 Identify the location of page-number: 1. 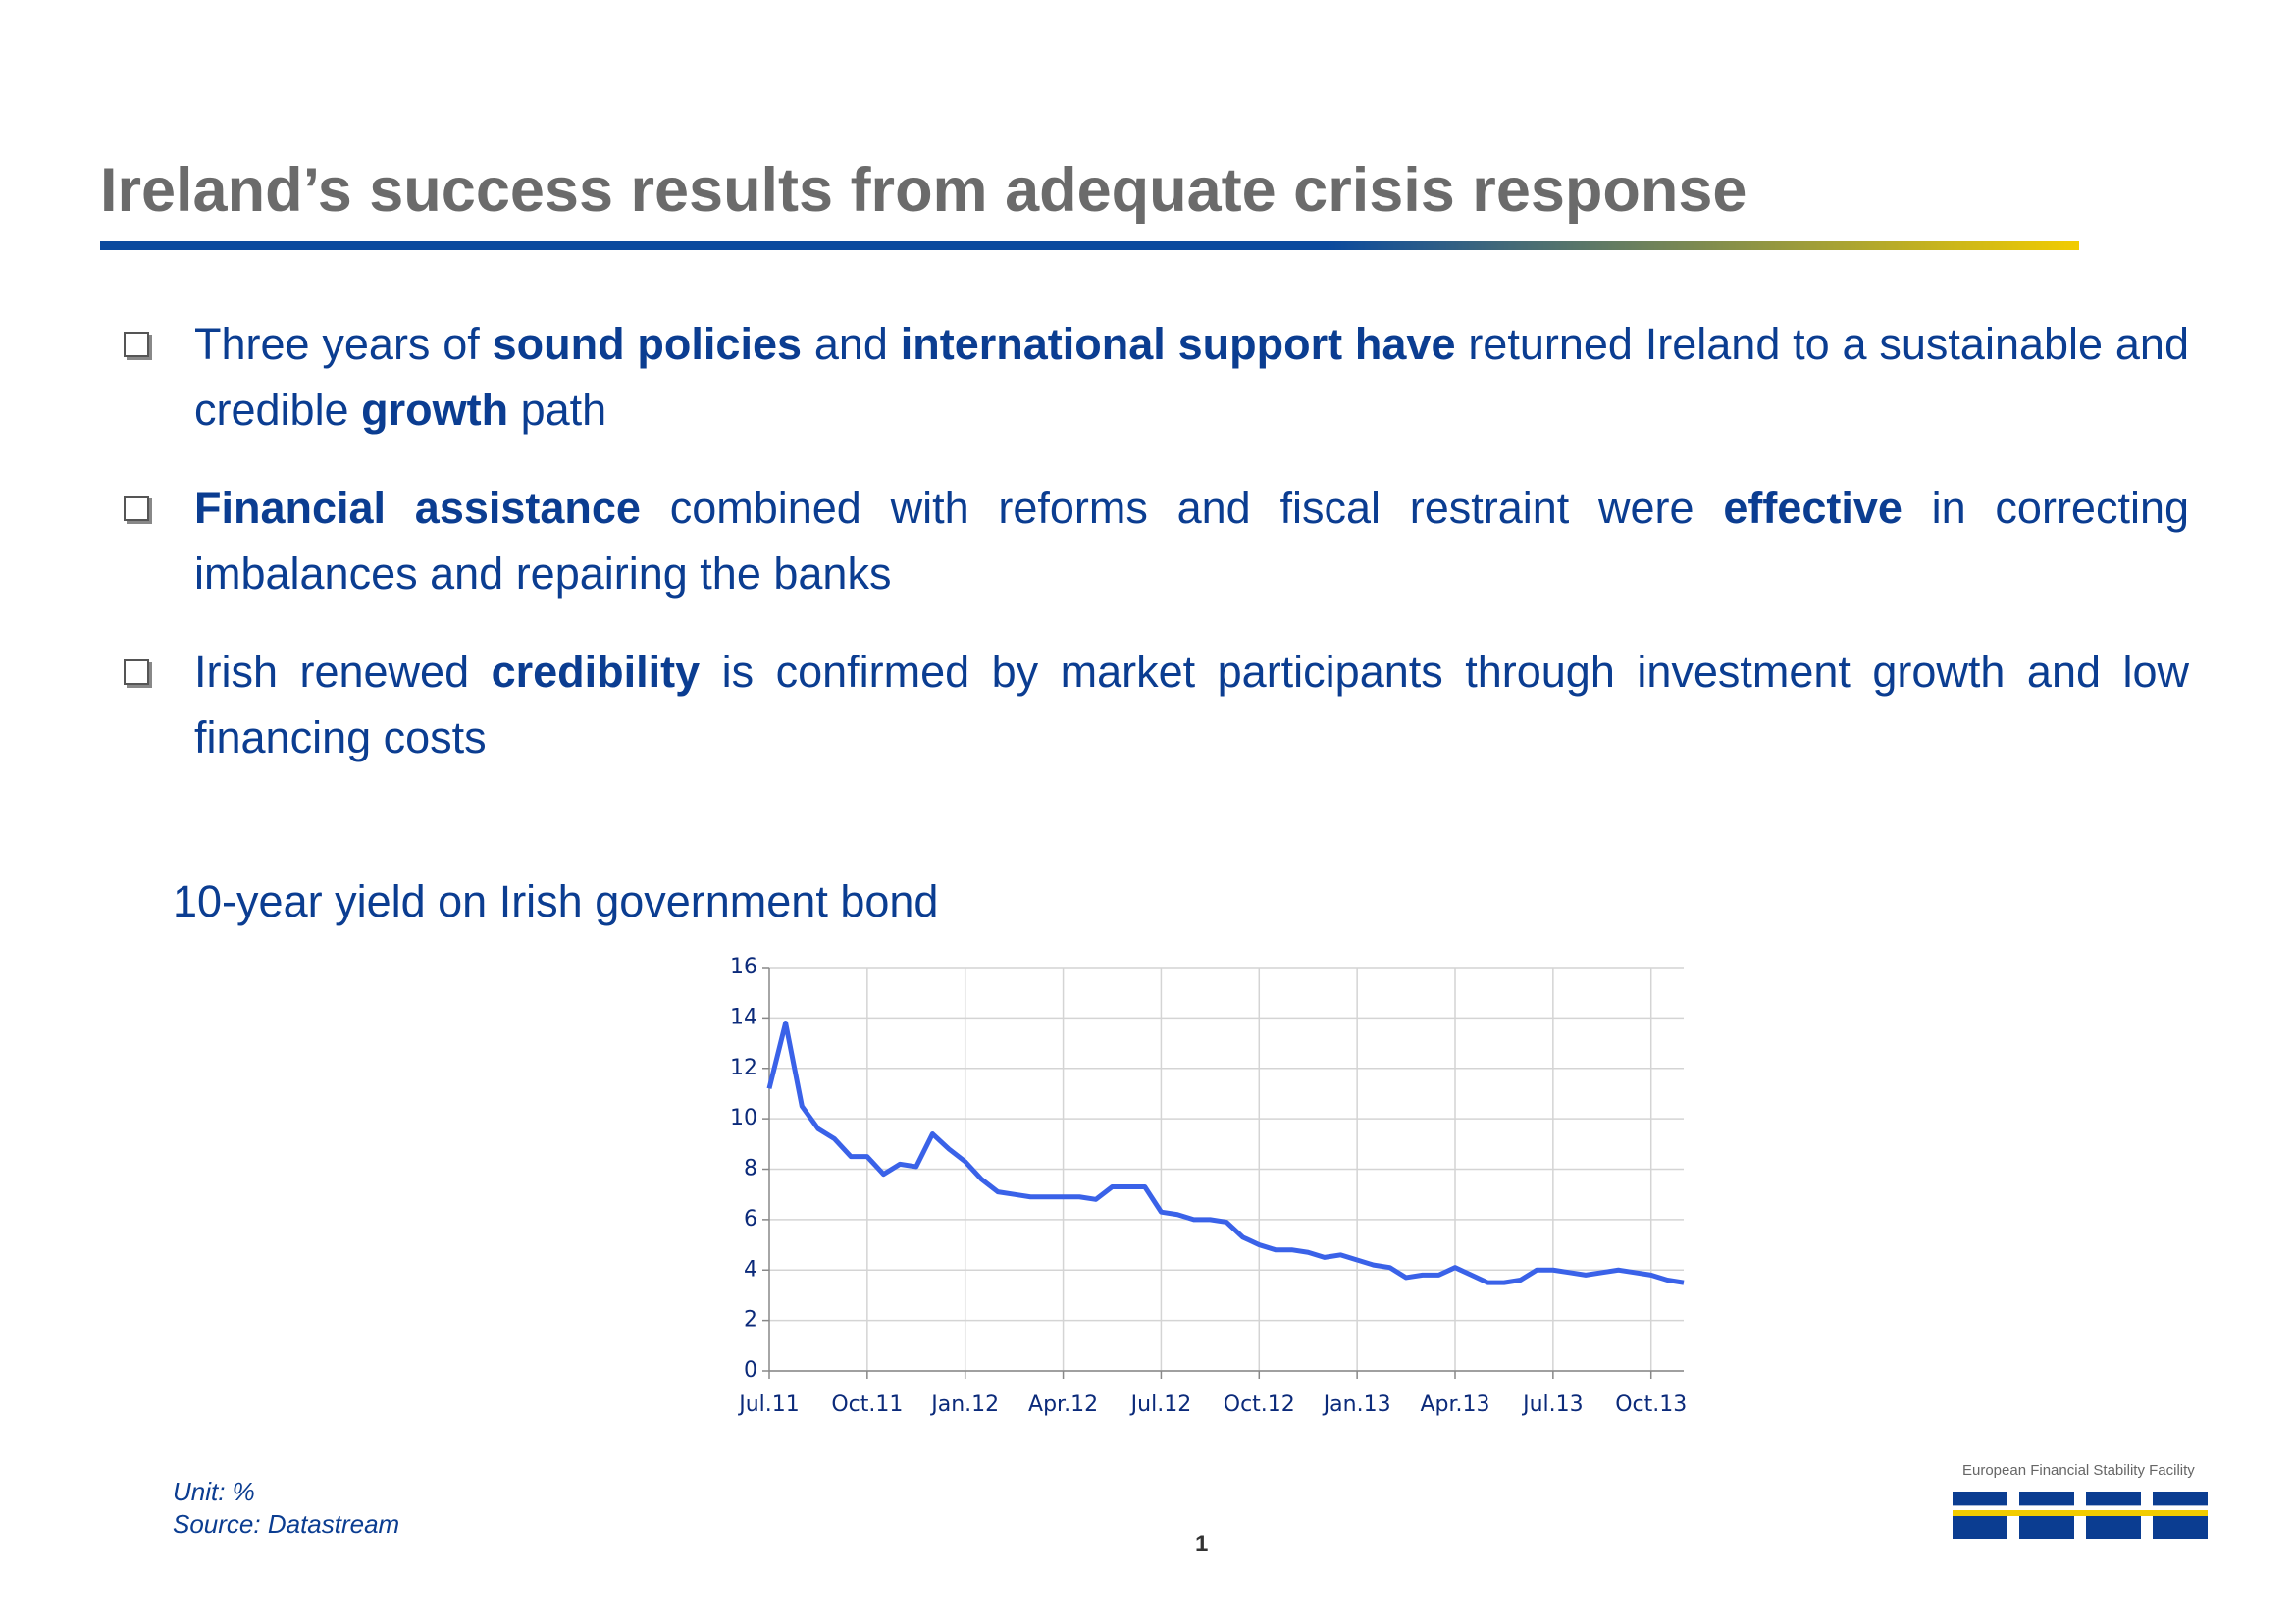
(1202, 1544).